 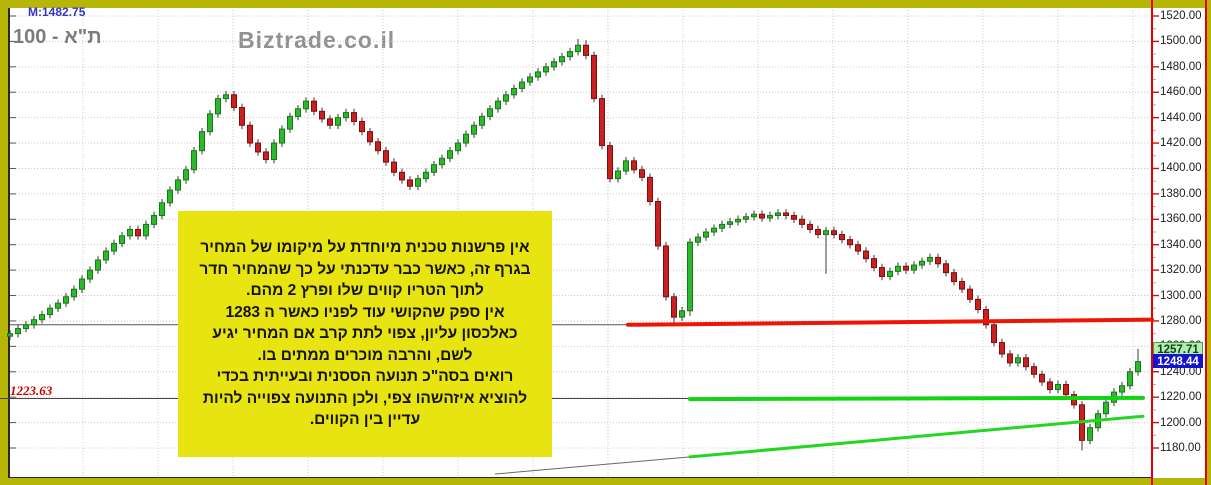 What do you see at coordinates (31, 390) in the screenshot?
I see `support-price-label: 1223.63` at bounding box center [31, 390].